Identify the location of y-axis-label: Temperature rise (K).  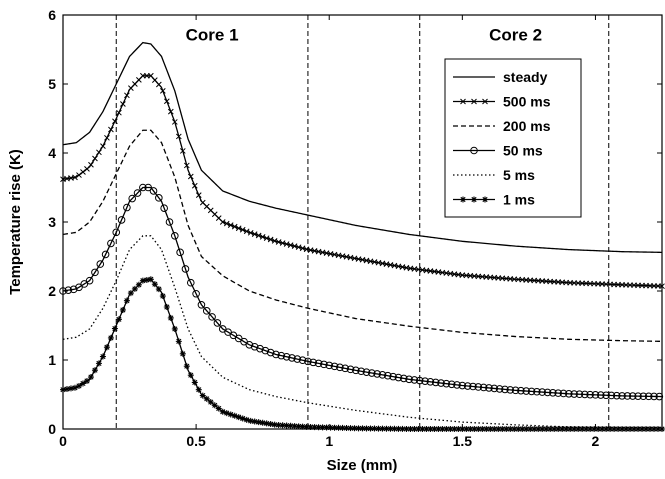
(15, 222).